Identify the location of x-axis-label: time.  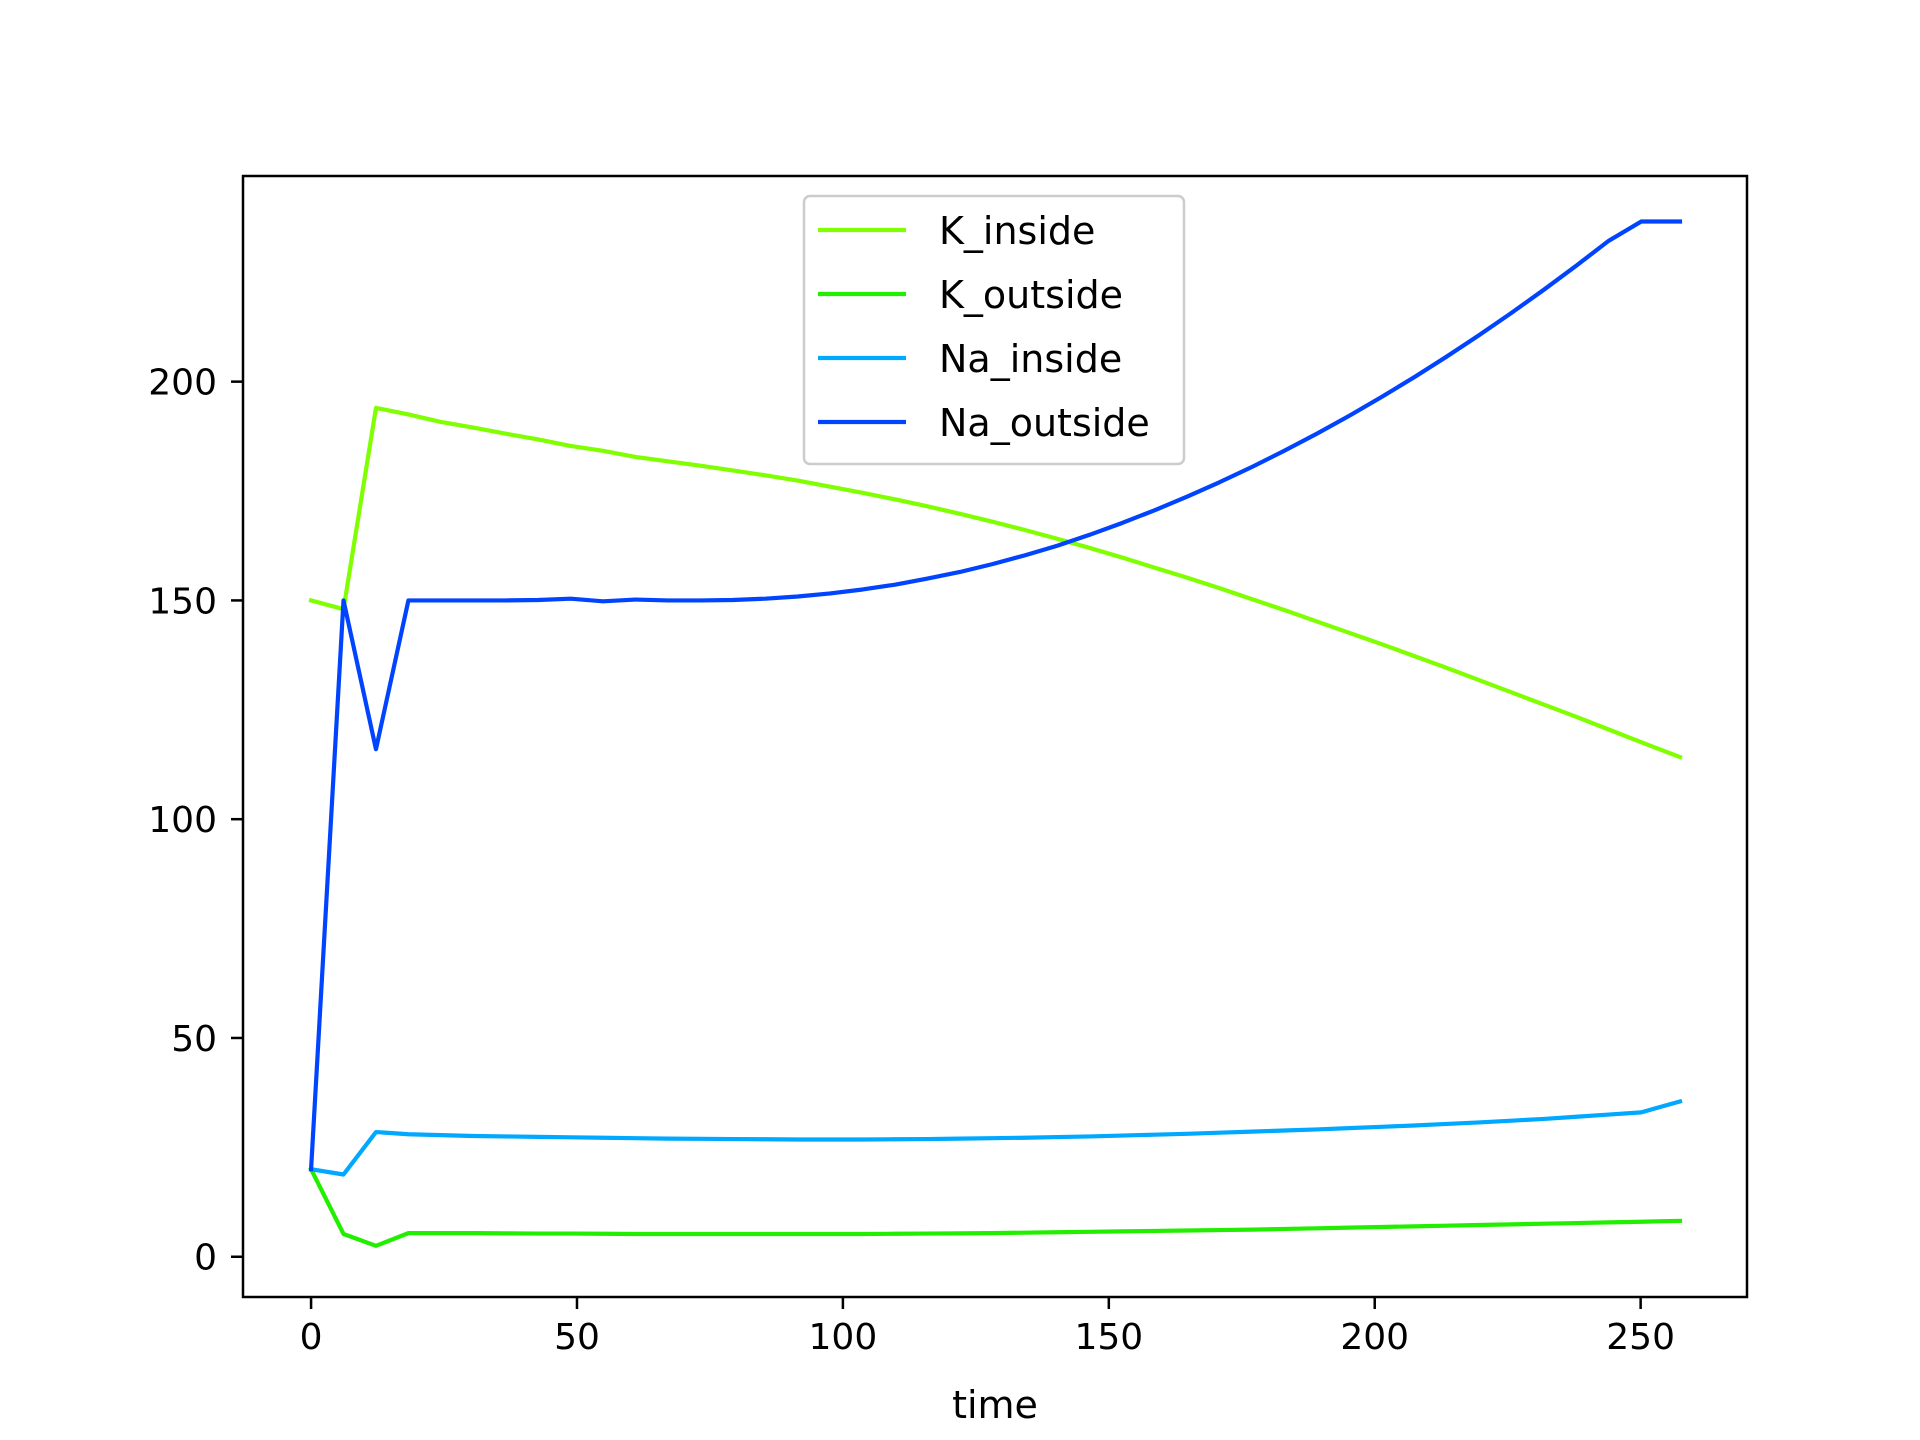
(995, 1405).